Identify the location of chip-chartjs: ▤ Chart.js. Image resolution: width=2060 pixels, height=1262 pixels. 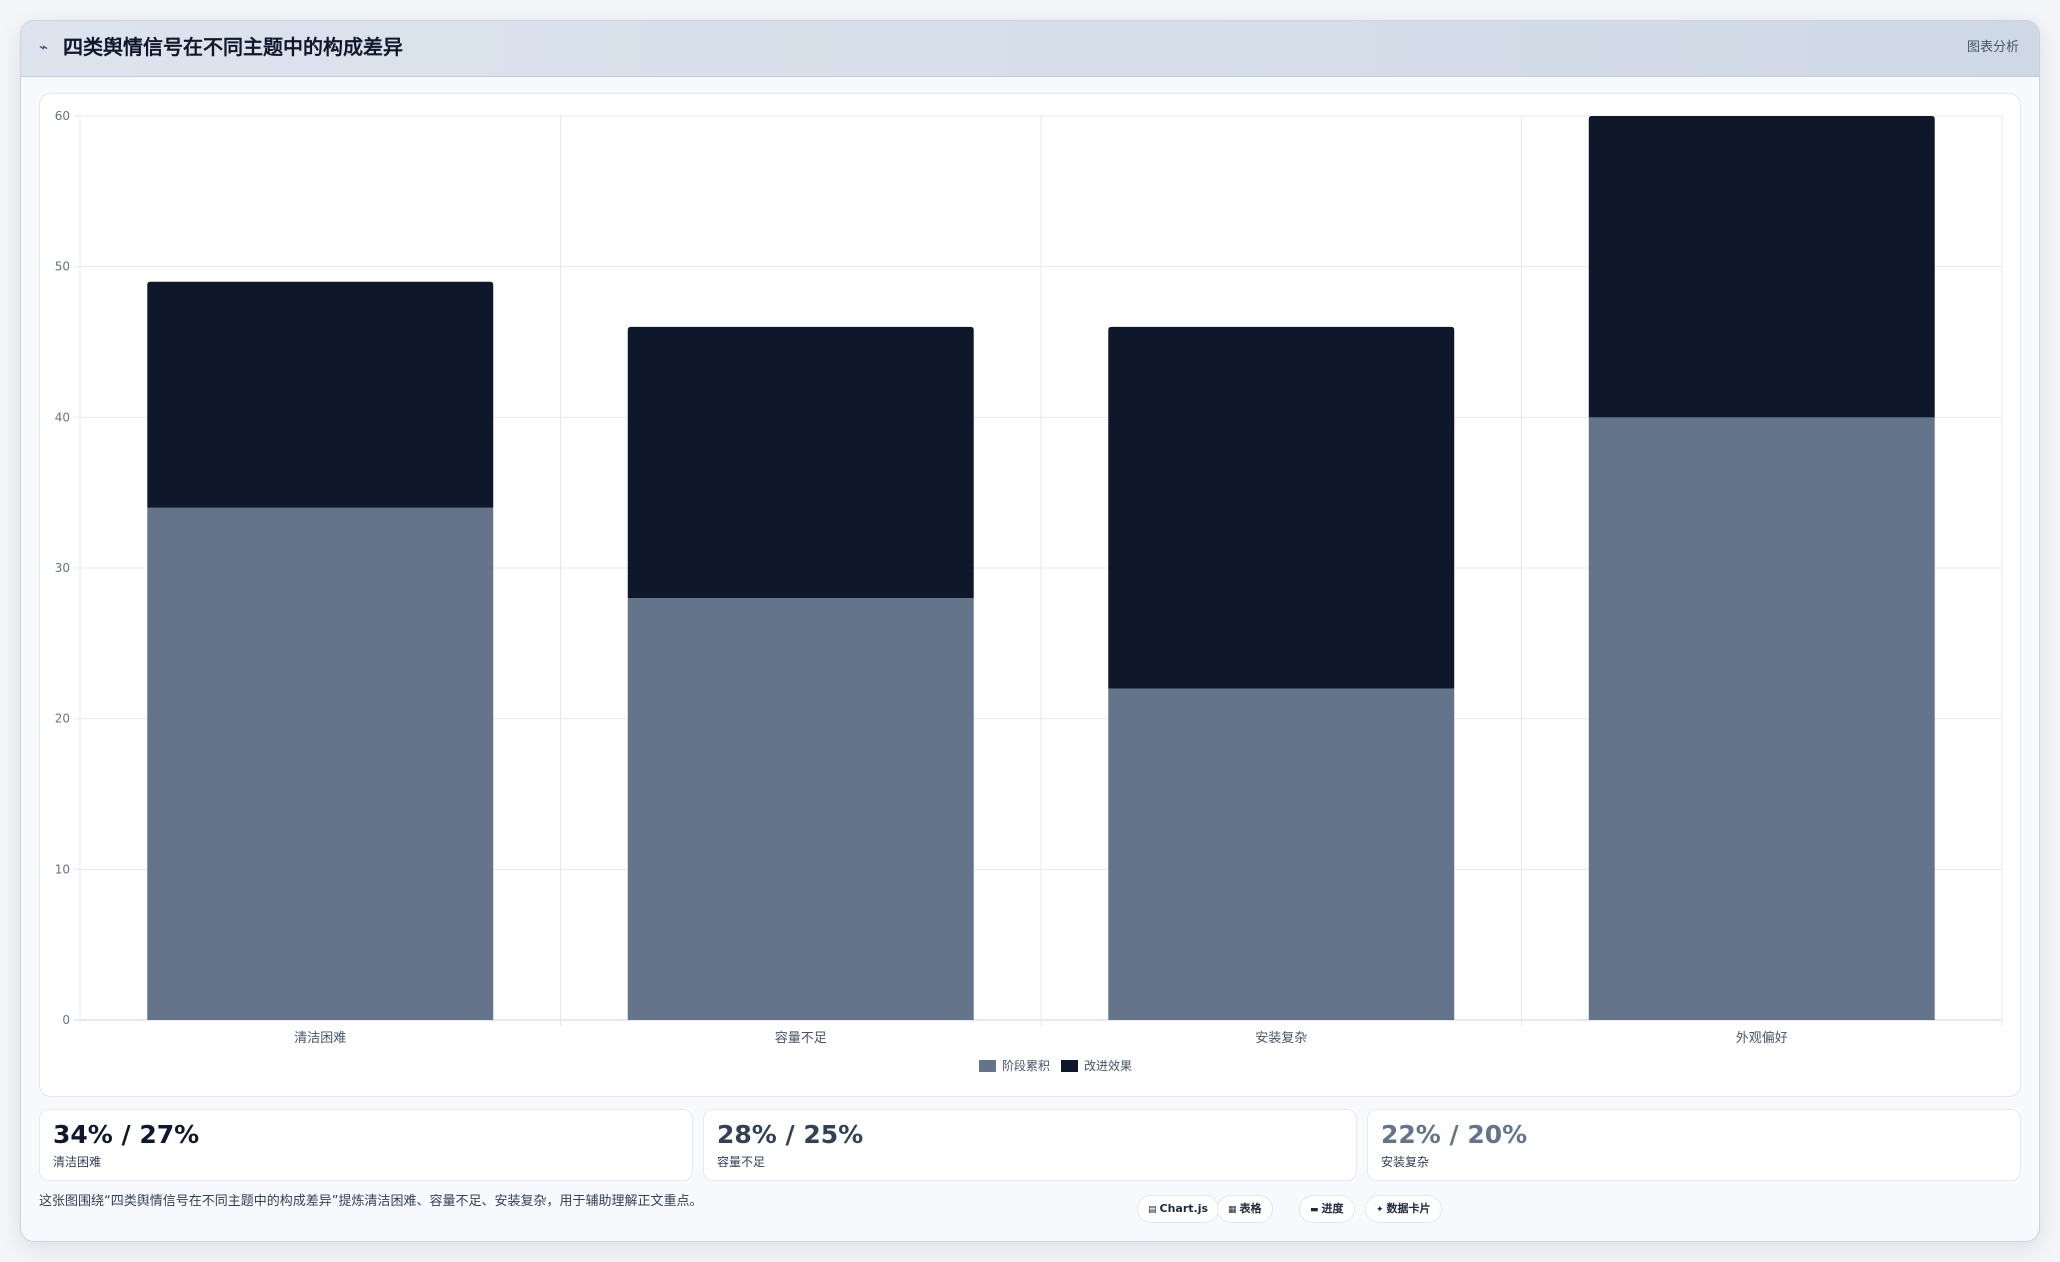
(1178, 1209).